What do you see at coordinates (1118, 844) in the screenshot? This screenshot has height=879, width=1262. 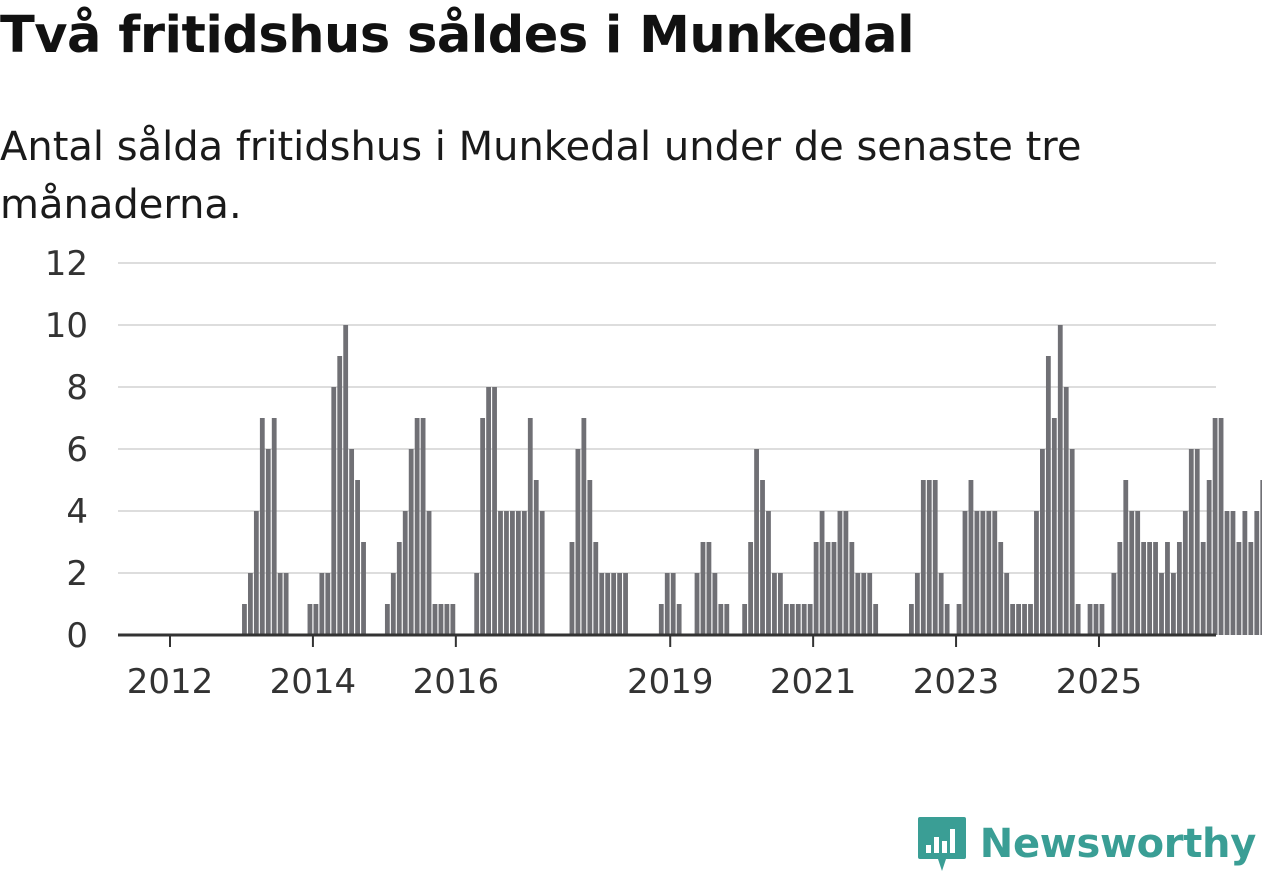 I see `brand-name: Newsworthy` at bounding box center [1118, 844].